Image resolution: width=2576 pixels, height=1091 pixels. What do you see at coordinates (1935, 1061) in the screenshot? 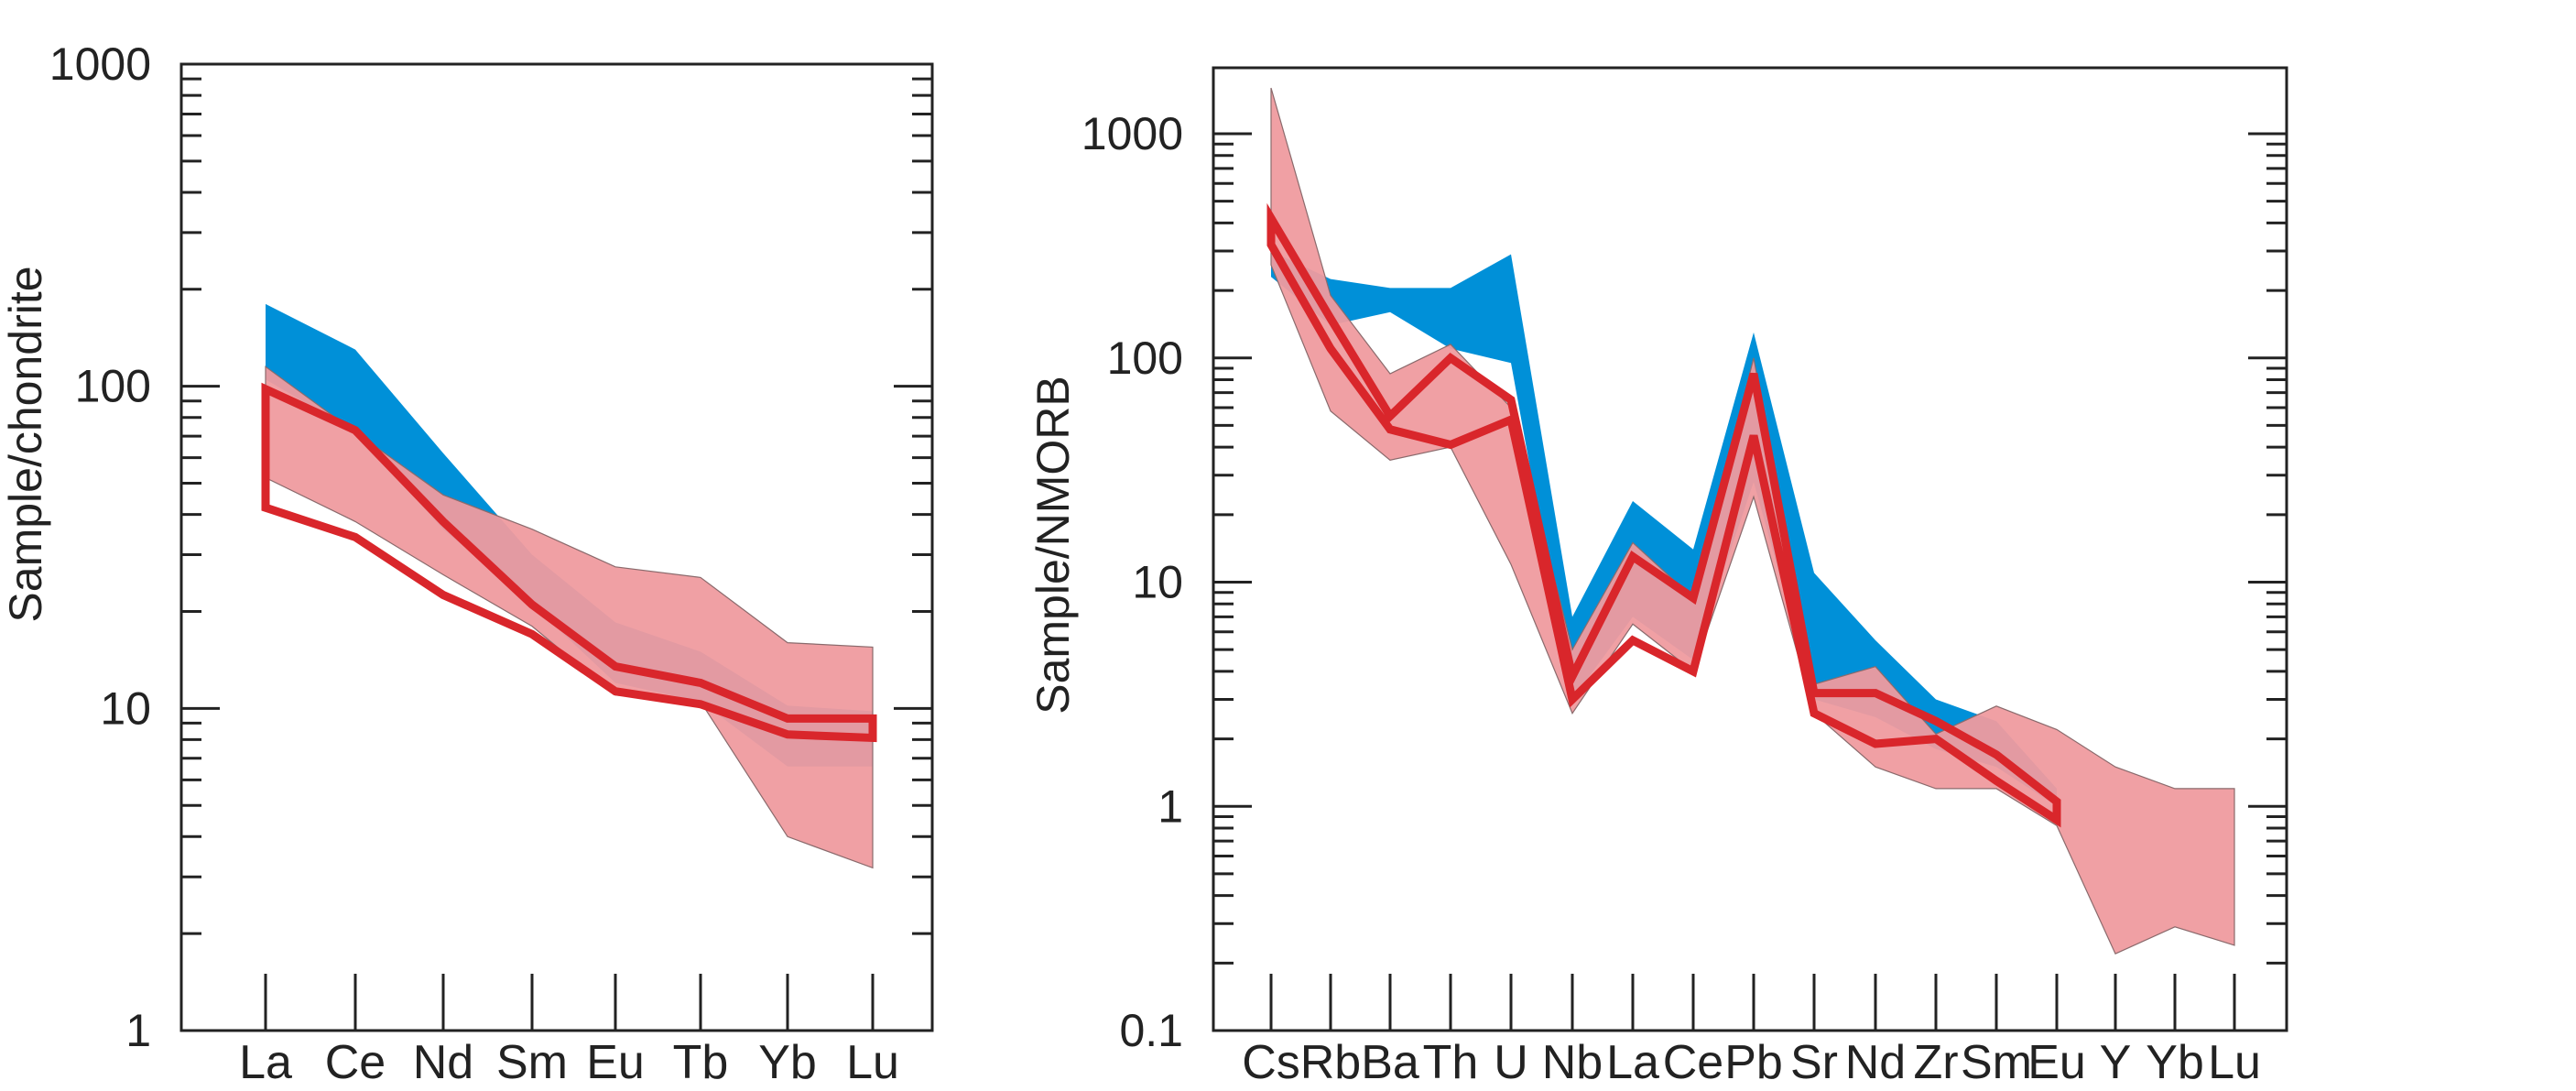
I see `x-tick-label-zr: Zr` at bounding box center [1935, 1061].